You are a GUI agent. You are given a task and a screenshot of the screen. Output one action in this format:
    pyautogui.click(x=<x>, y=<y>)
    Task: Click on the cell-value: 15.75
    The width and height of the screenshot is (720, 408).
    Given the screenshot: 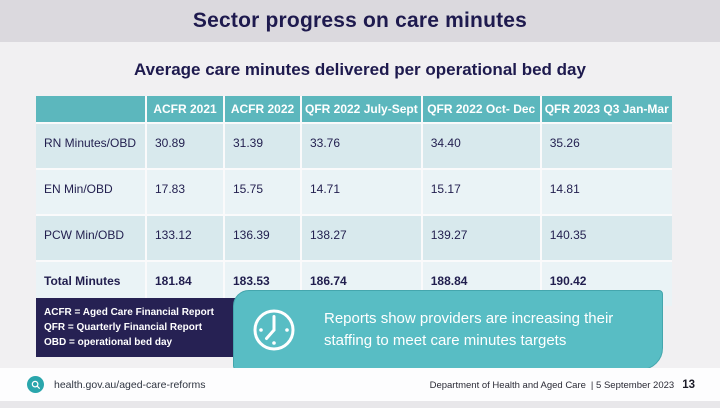 What is the action you would take?
    pyautogui.click(x=263, y=192)
    